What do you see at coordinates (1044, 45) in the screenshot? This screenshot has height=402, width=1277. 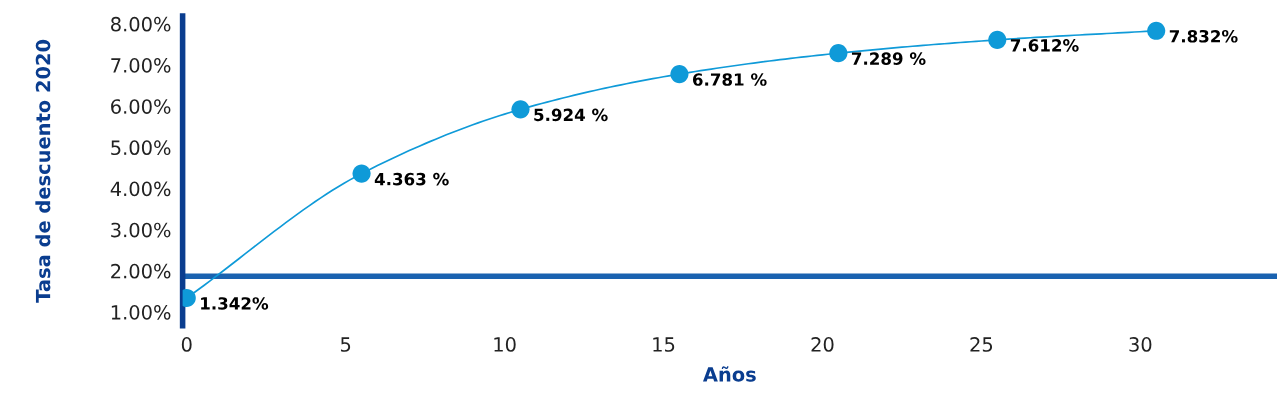 I see `data-label: 7.612%` at bounding box center [1044, 45].